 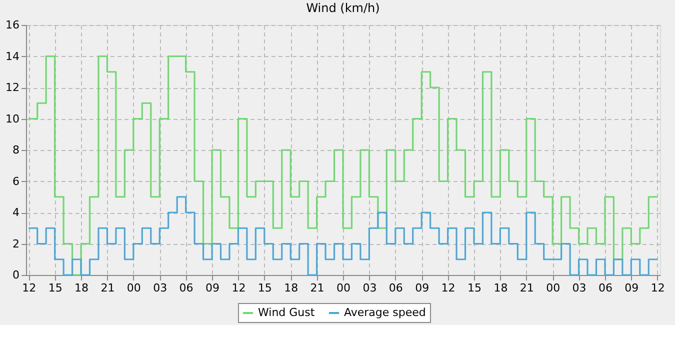 What do you see at coordinates (343, 8) in the screenshot?
I see `chart-title: Wind (km/h)` at bounding box center [343, 8].